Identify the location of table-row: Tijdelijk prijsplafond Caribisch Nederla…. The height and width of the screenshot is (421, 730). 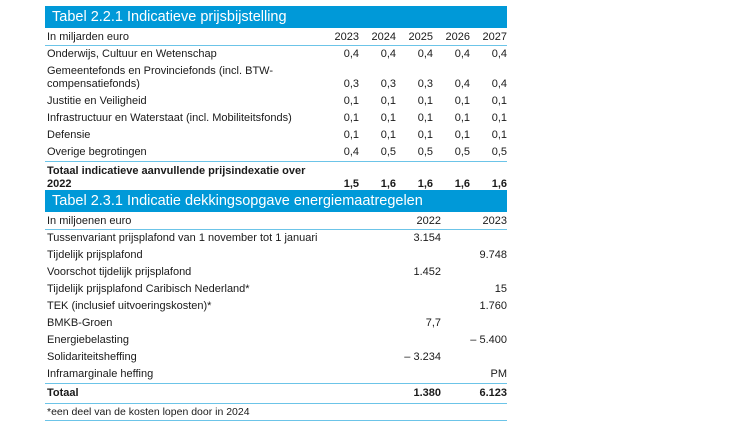
(276, 289).